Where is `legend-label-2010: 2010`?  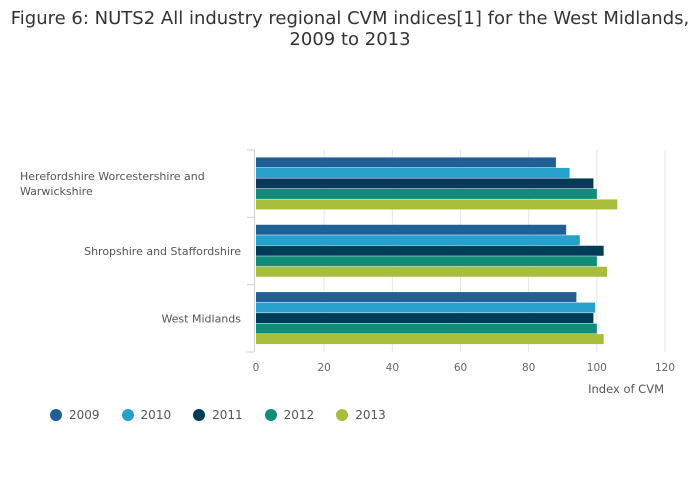 legend-label-2010: 2010 is located at coordinates (156, 415).